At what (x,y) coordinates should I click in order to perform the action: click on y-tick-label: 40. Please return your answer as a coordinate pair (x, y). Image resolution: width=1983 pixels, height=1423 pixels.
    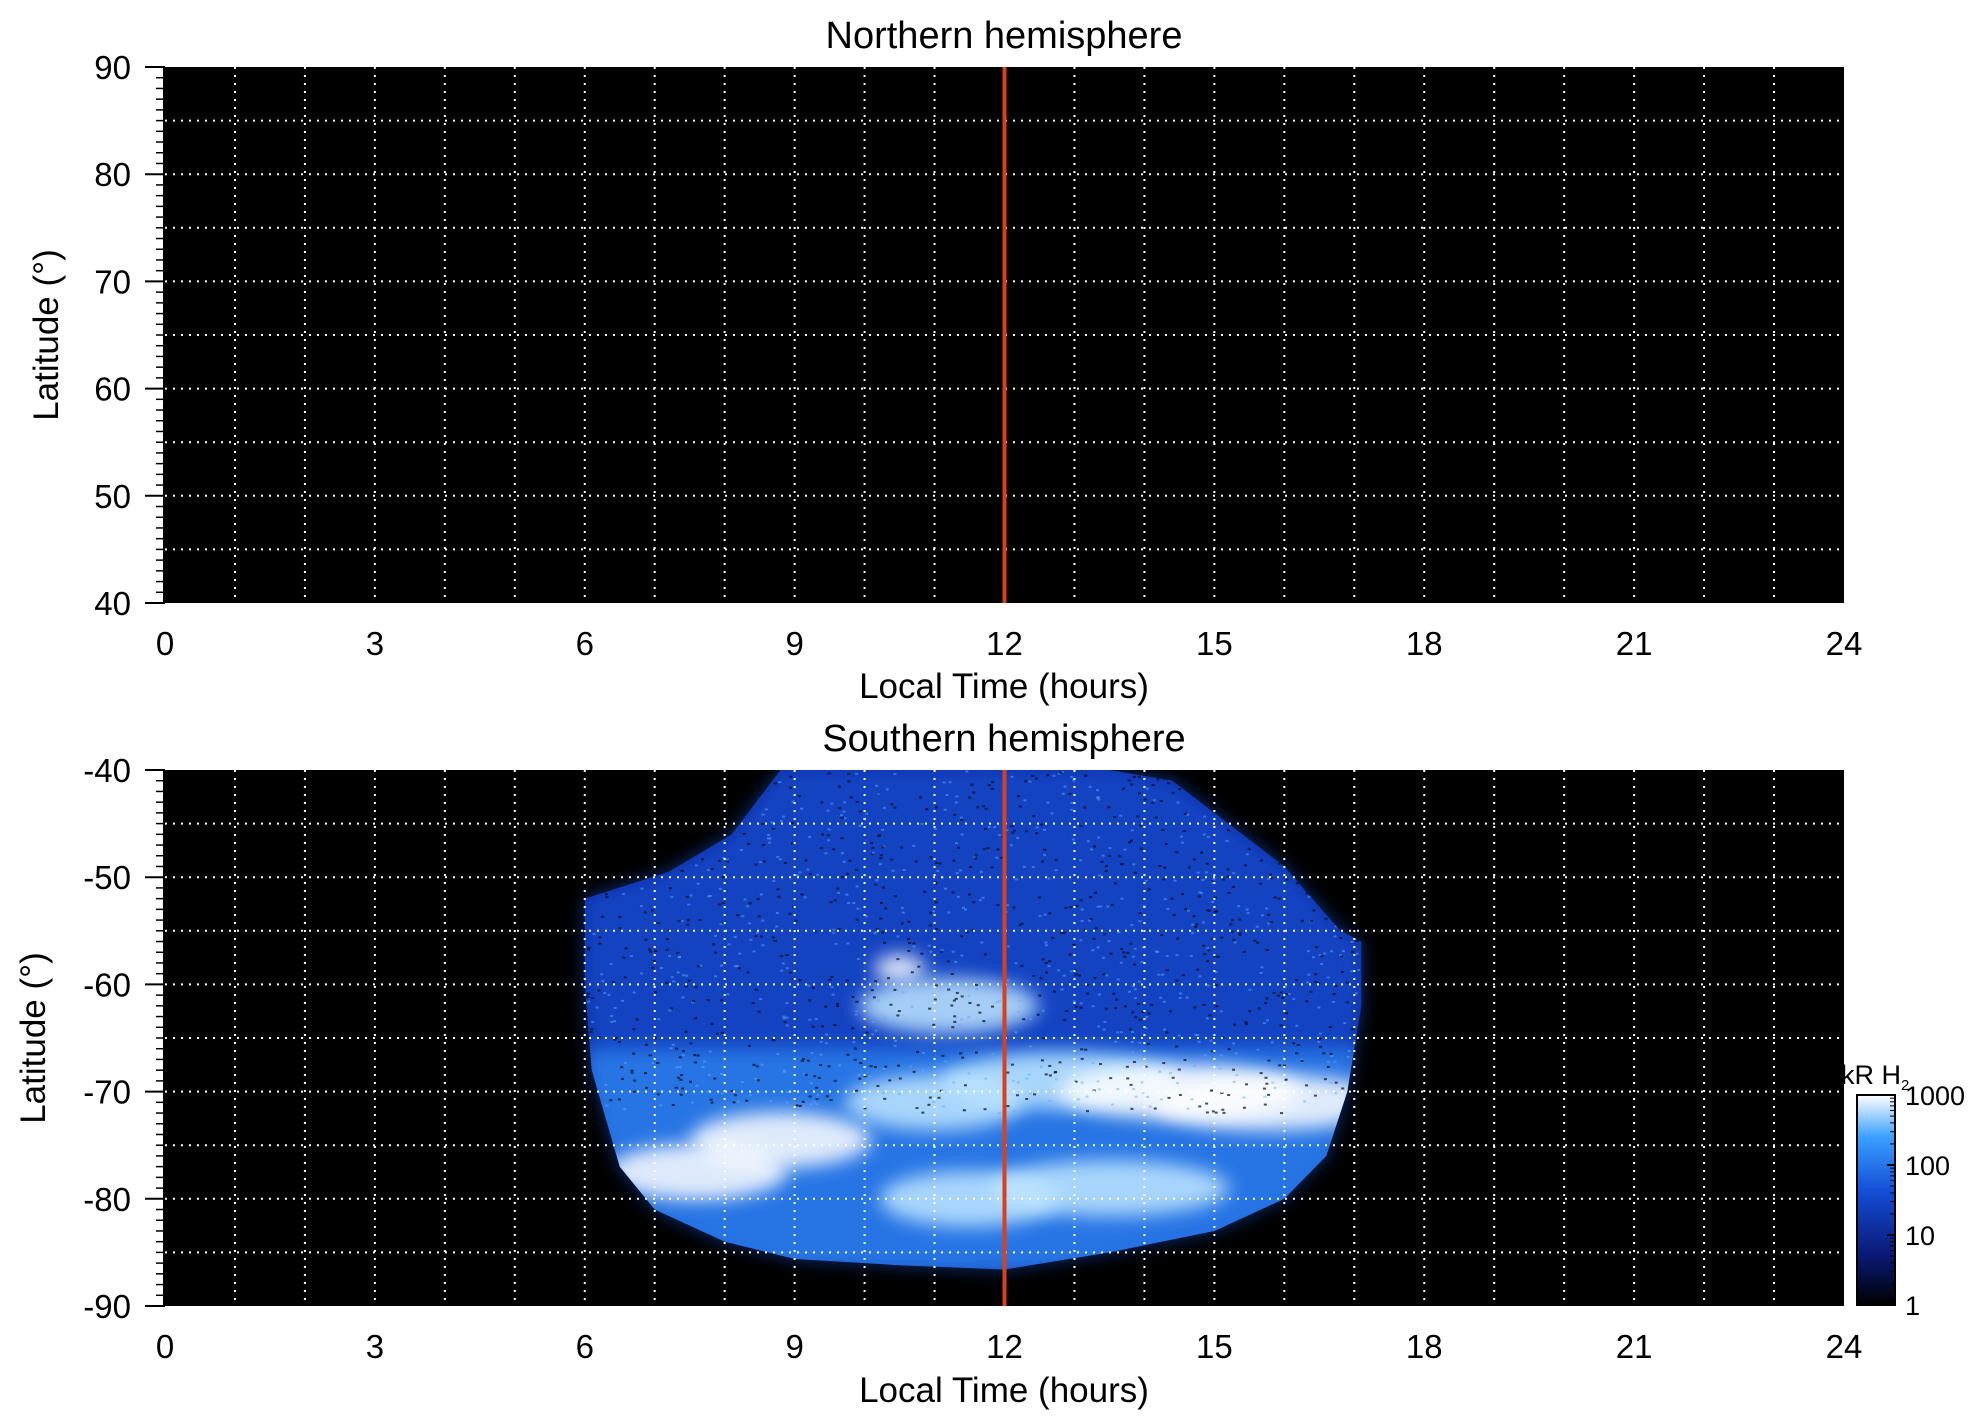
    Looking at the image, I should click on (112, 603).